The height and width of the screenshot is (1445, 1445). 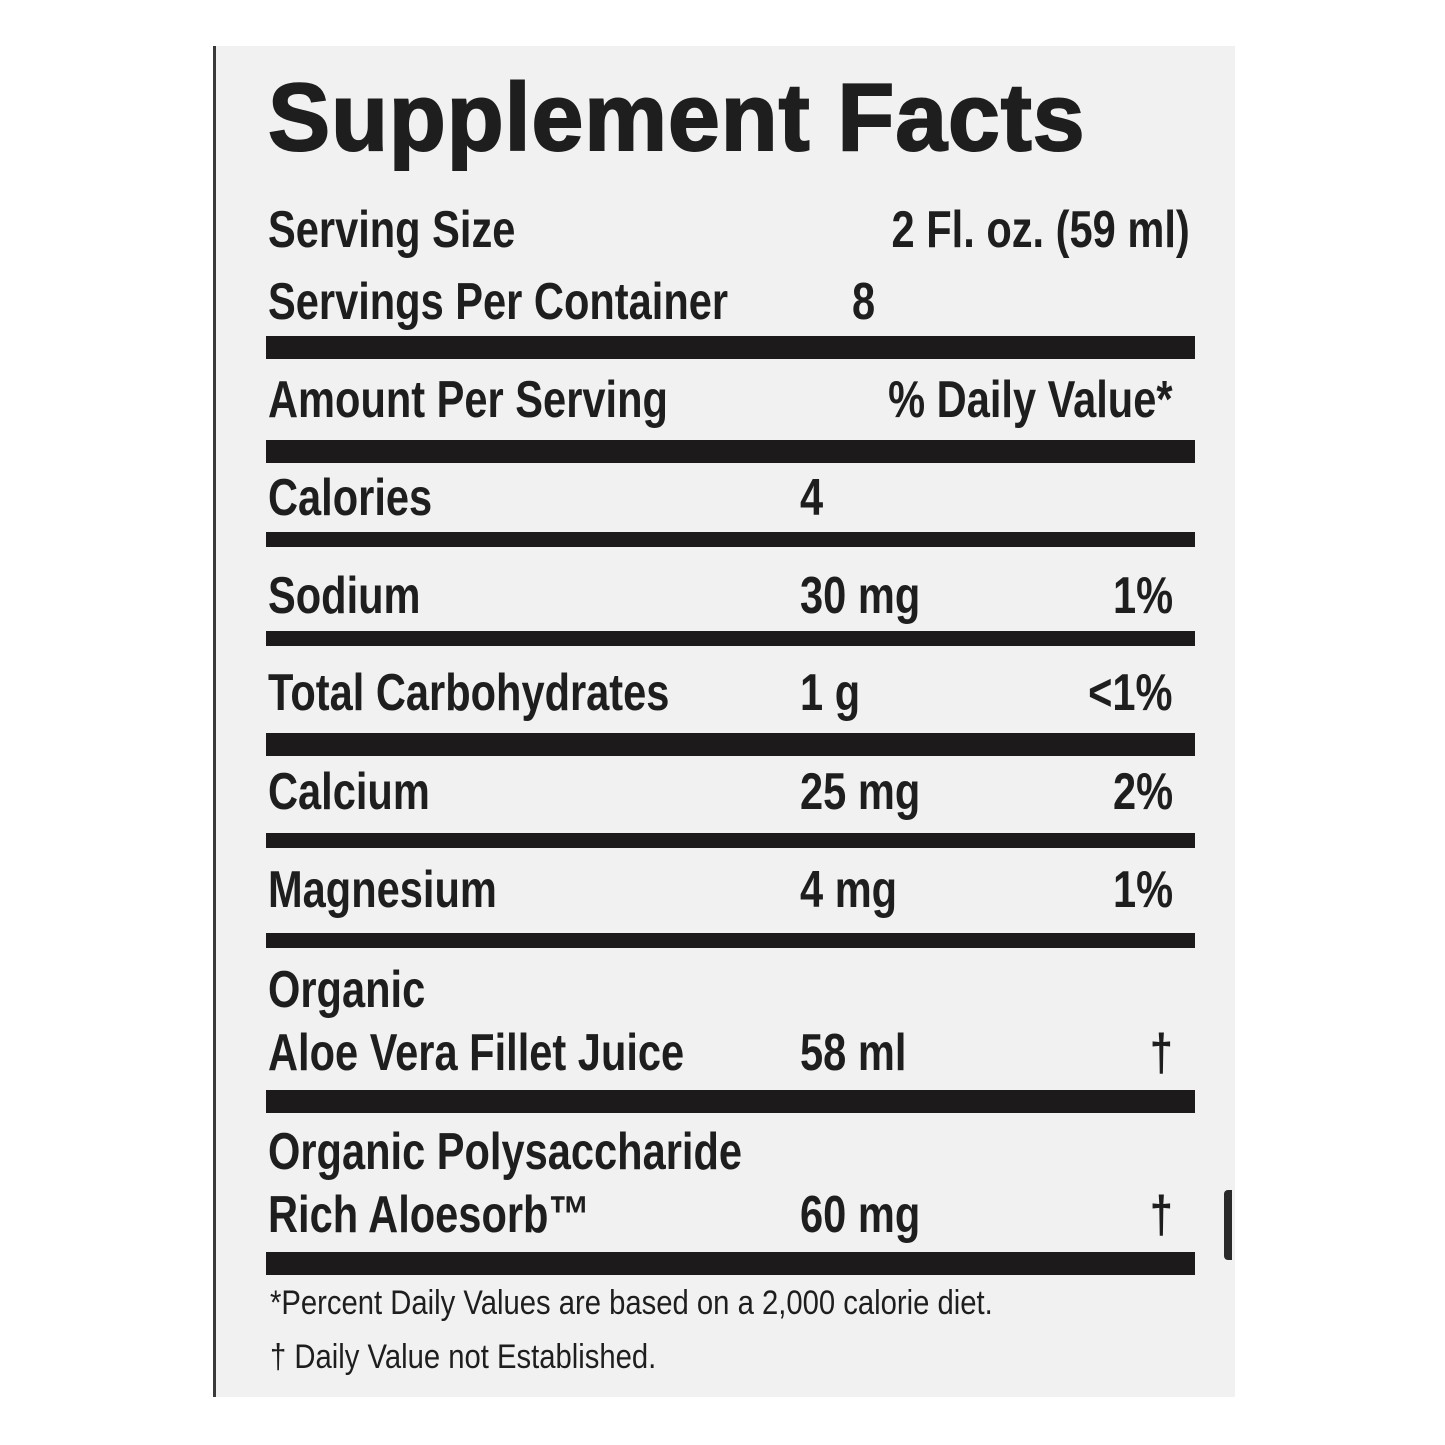 What do you see at coordinates (429, 1215) in the screenshot?
I see `row-name: Rich Aloesorb™` at bounding box center [429, 1215].